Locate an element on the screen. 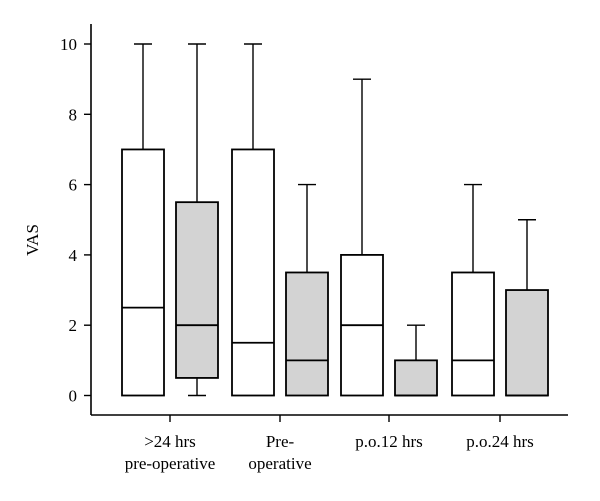  x-category-label: pre-operative is located at coordinates (170, 463).